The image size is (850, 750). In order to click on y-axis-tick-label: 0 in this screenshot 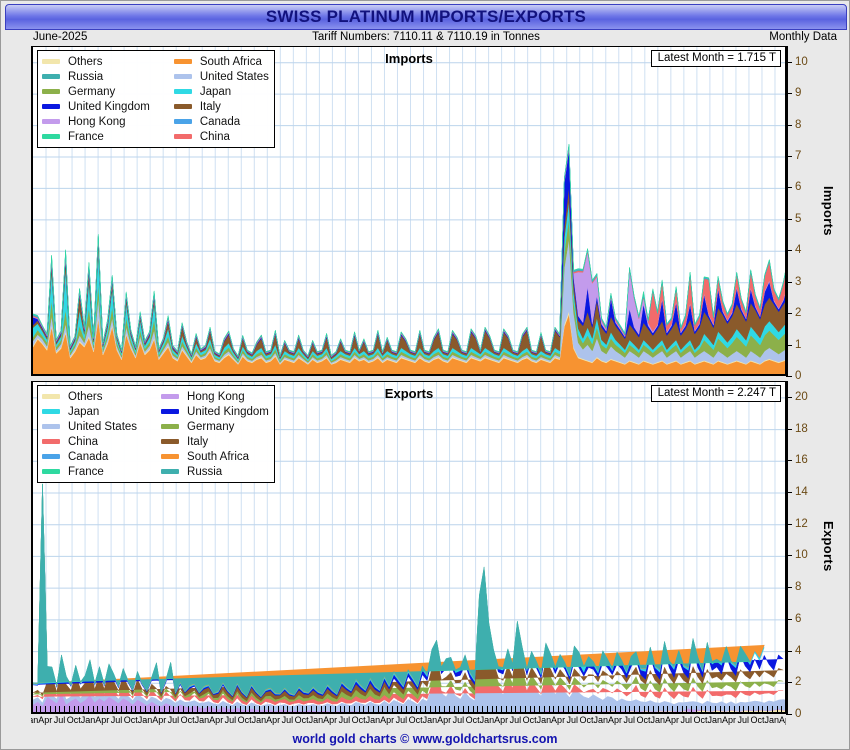, I will do `click(798, 714)`.